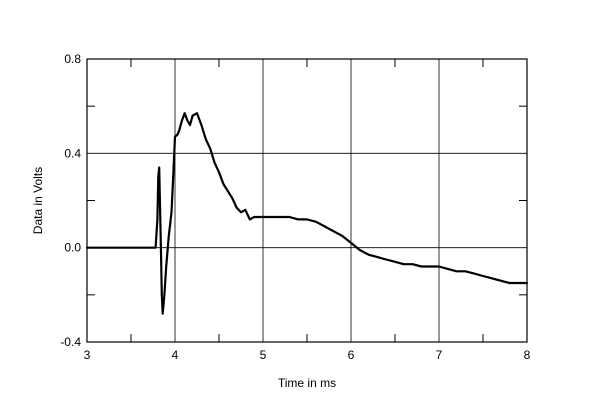  I want to click on y-tick-label: 0.8, so click(72, 59).